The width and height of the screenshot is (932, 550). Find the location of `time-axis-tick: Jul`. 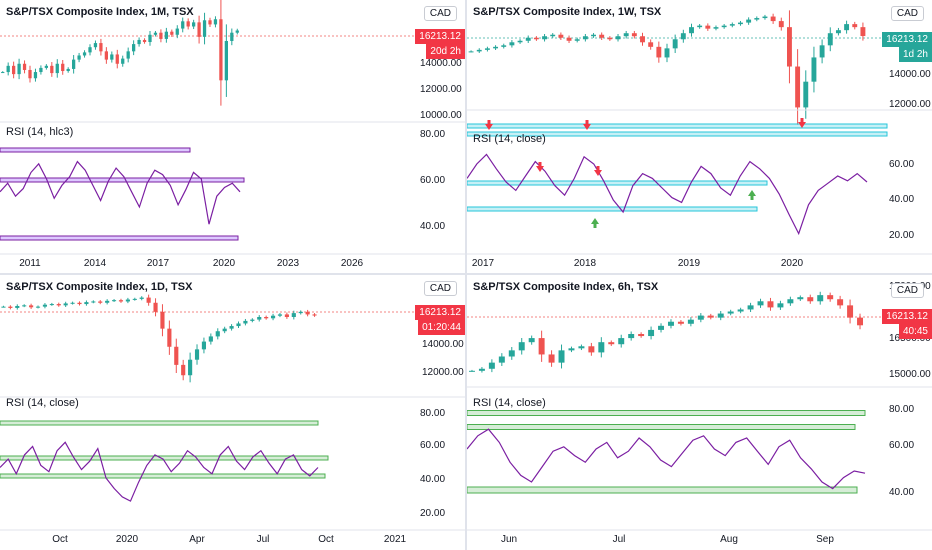

time-axis-tick: Jul is located at coordinates (619, 539).